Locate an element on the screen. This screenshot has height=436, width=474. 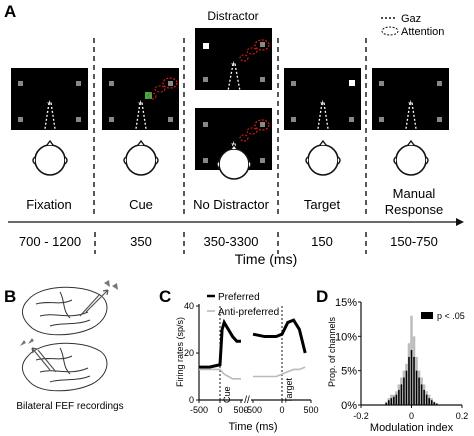
x-tick-label: -0.2 is located at coordinates (361, 416).